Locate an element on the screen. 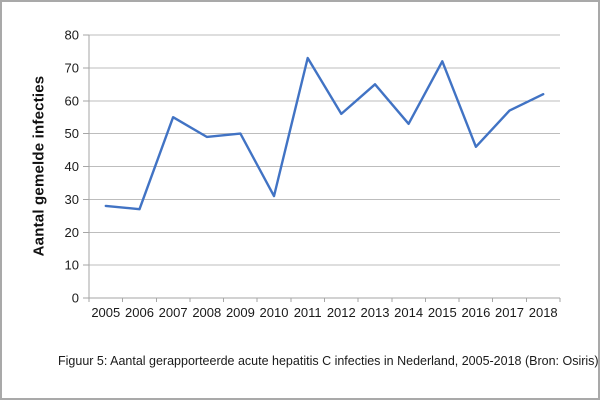 This screenshot has height=400, width=600. x-tick-label: 2007 is located at coordinates (173, 312).